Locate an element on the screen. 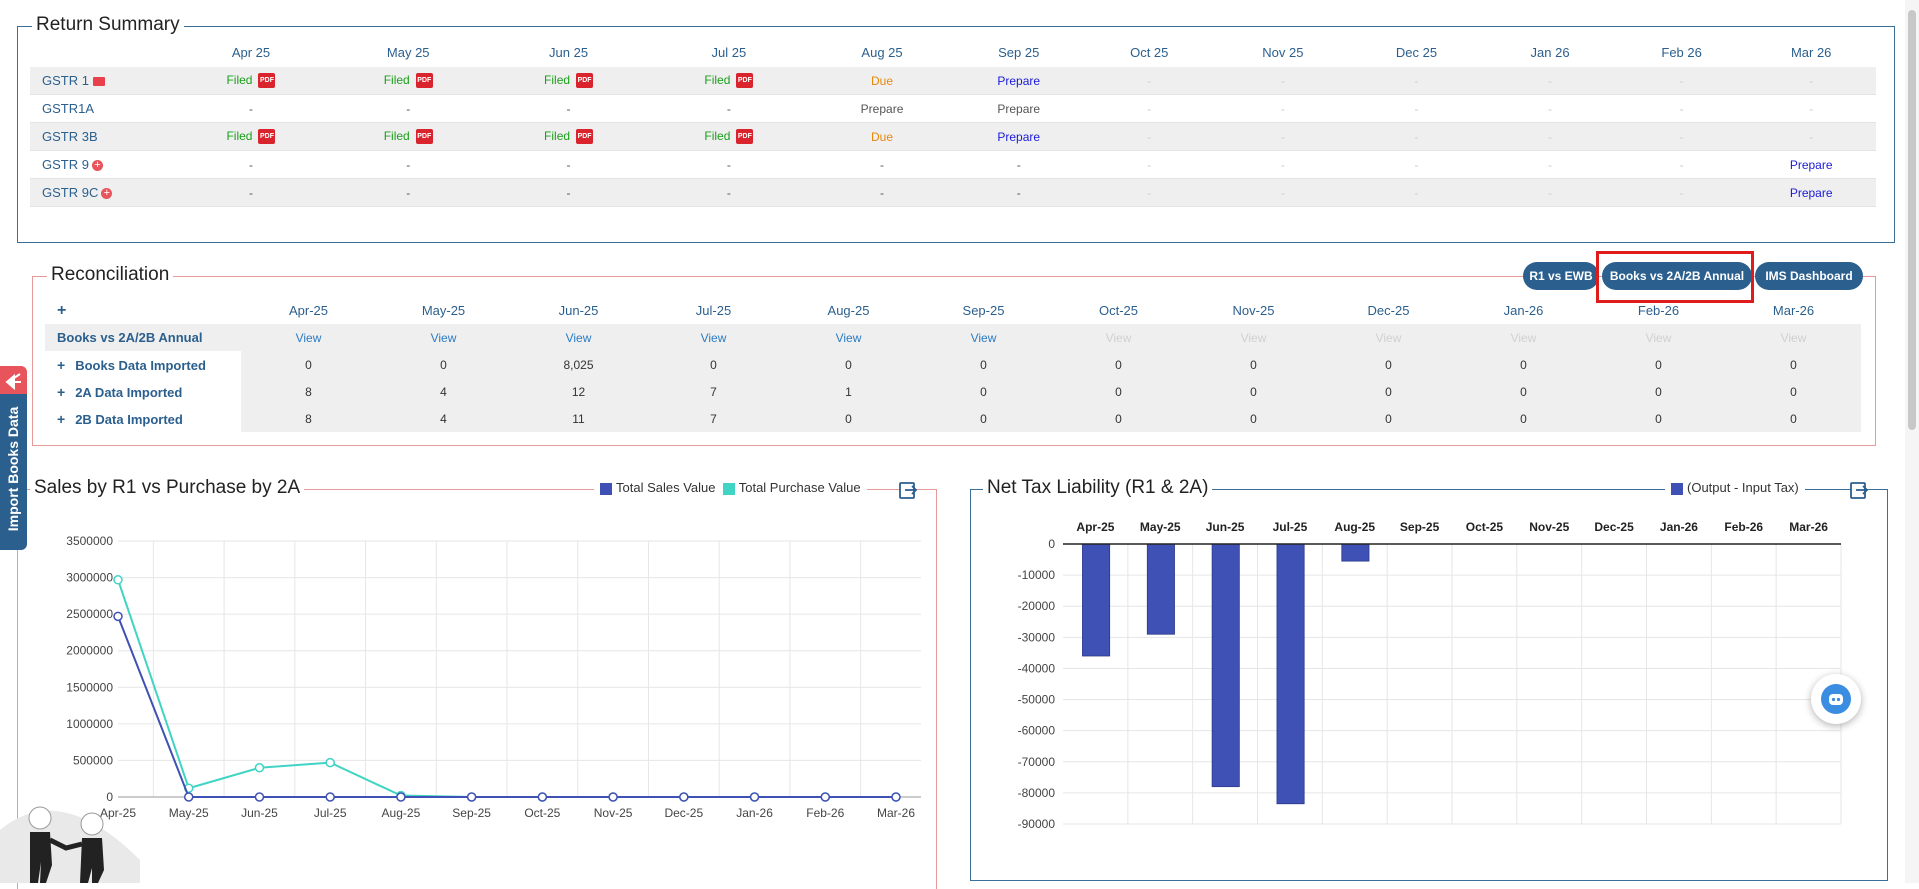  import-books-data-label: Import Books Data is located at coordinates (13, 469).